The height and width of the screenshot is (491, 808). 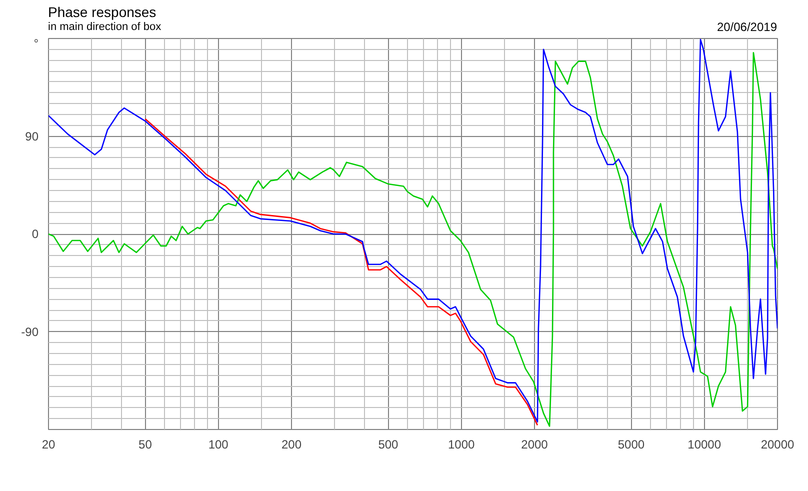 What do you see at coordinates (30, 331) in the screenshot?
I see `y-tick-label: -90` at bounding box center [30, 331].